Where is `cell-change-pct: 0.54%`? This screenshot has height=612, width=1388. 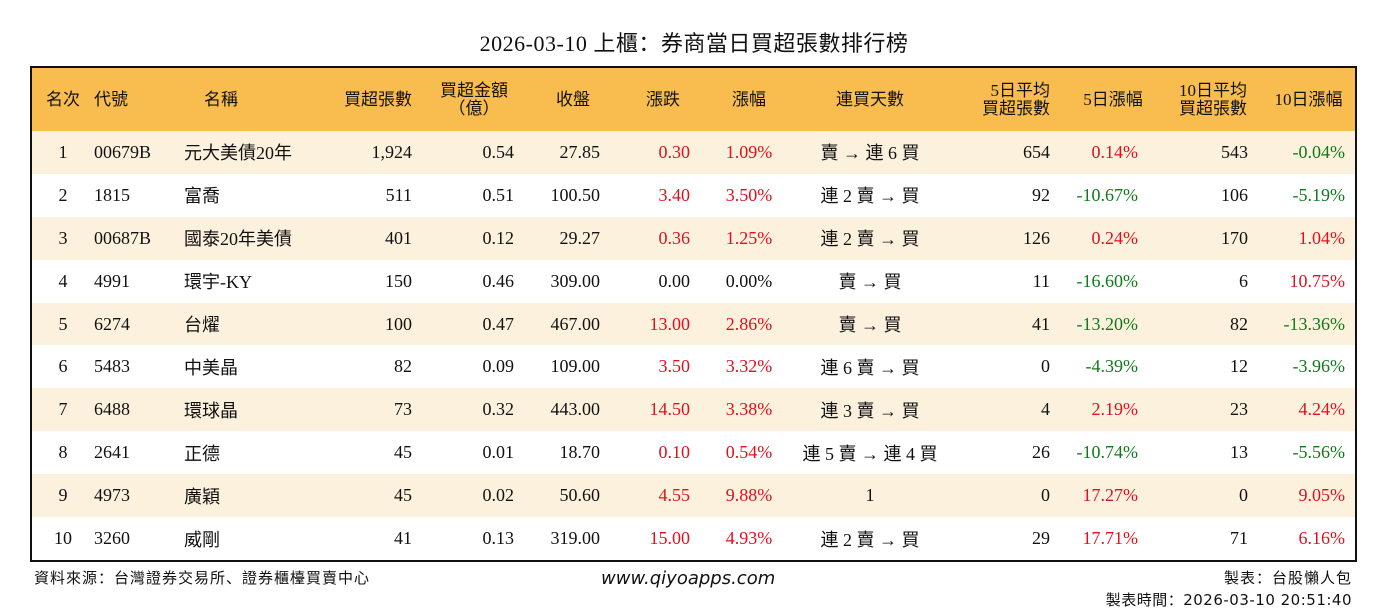
cell-change-pct: 0.54% is located at coordinates (749, 452).